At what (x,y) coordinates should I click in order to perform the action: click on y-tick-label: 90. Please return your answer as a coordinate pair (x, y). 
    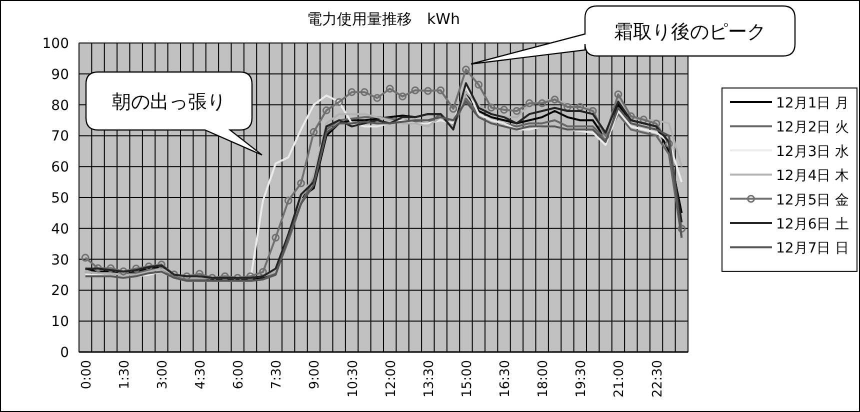
    Looking at the image, I should click on (60, 74).